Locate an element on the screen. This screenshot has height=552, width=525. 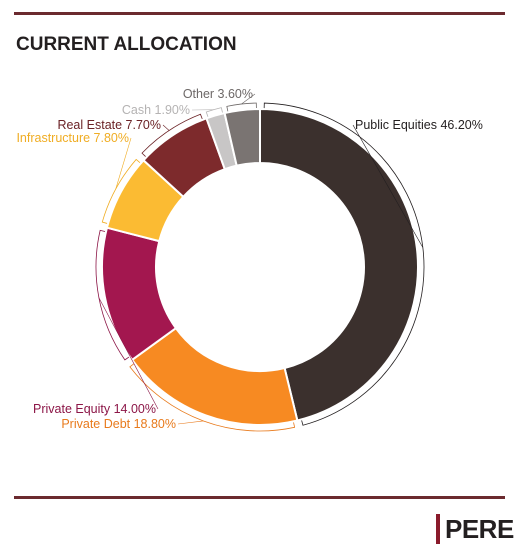
slice-other is located at coordinates (242, 137).